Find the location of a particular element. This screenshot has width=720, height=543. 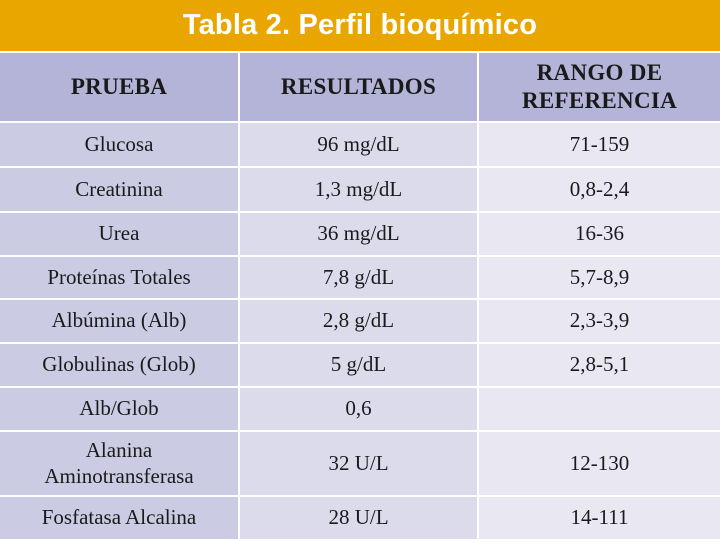

table-row: Albúmina (Alb) 2,8 g/dL 2,3-3,9 is located at coordinates (360, 322).